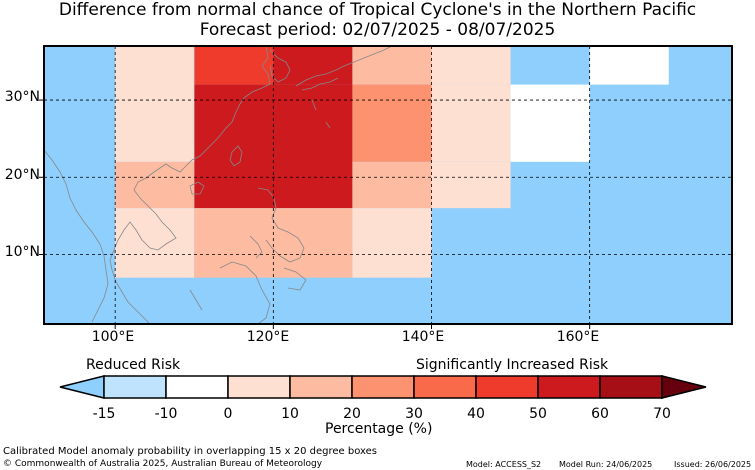 The height and width of the screenshot is (470, 755). I want to click on x-tick-label: 100°E, so click(113, 337).